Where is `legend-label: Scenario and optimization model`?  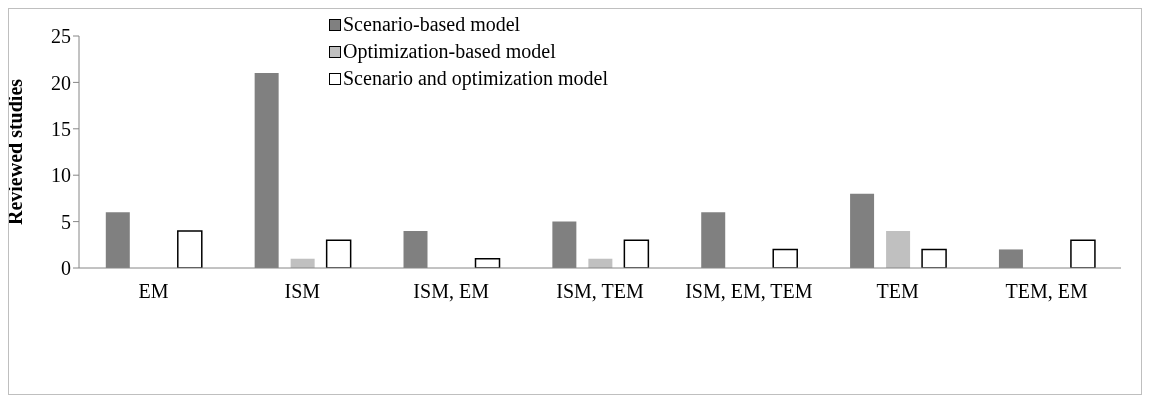
legend-label: Scenario and optimization model is located at coordinates (475, 79).